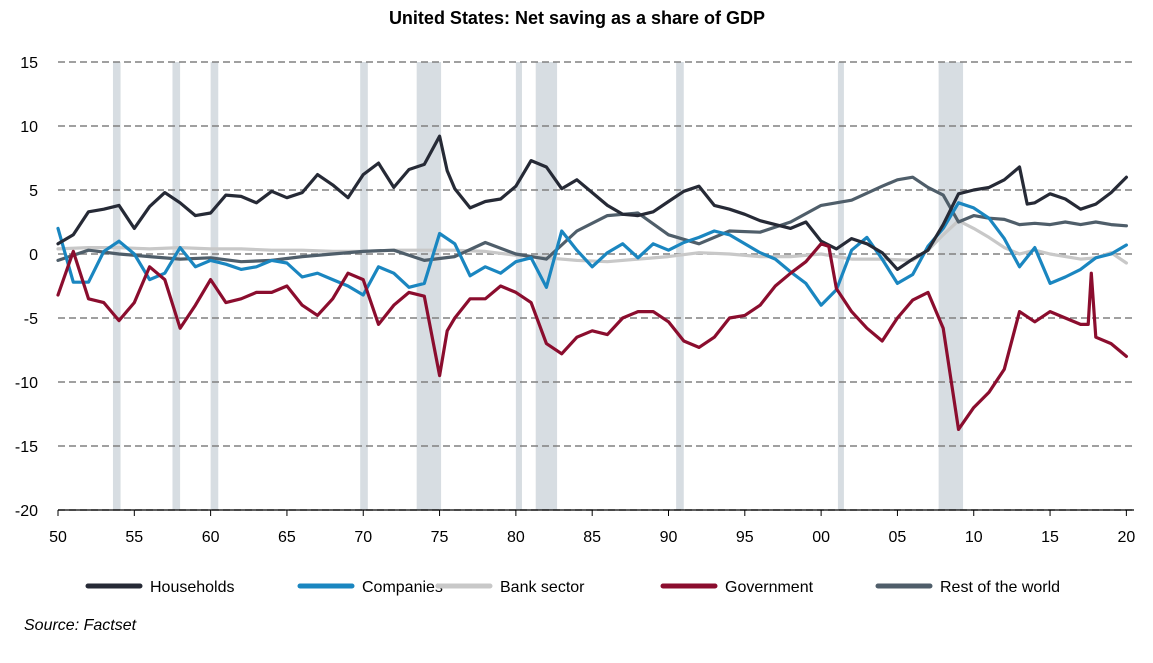  I want to click on y-tick-label: -20, so click(26, 511).